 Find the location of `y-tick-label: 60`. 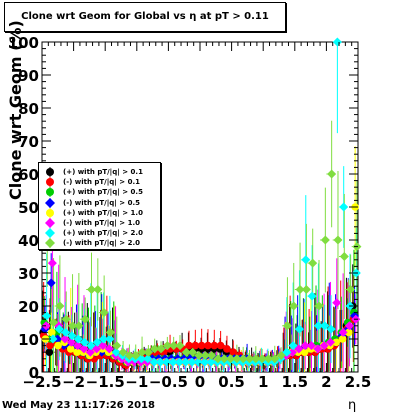

y-tick-label: 60 is located at coordinates (28, 175).